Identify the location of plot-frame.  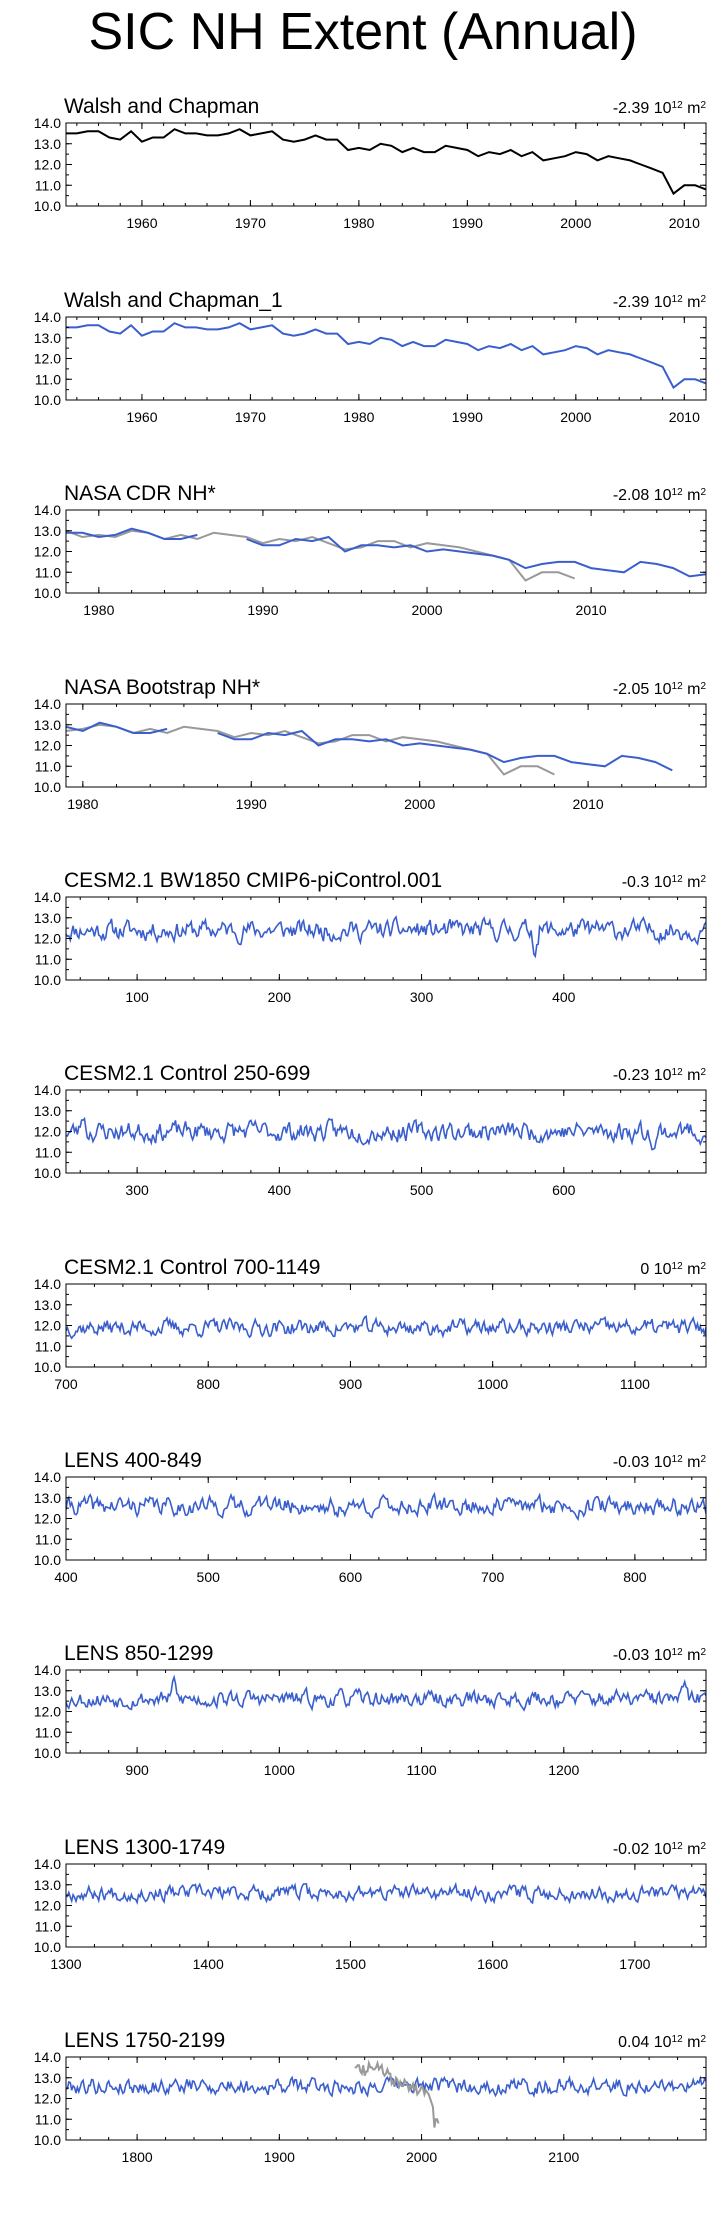
(386, 164).